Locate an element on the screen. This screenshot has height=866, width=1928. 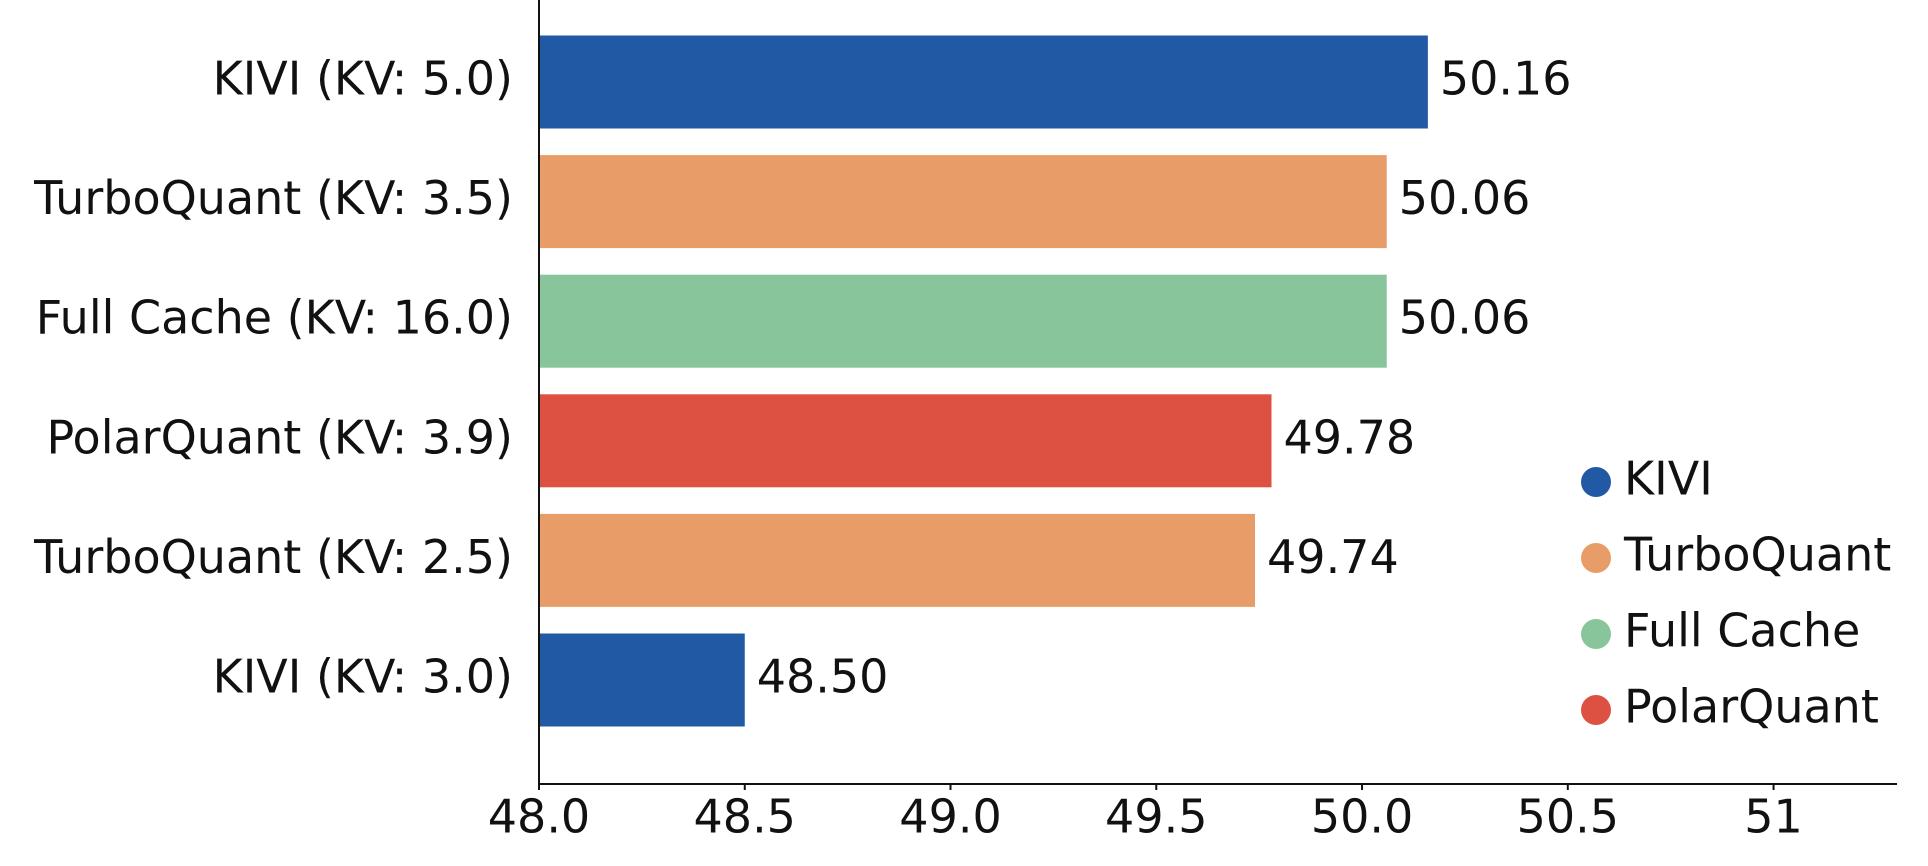
x-tick-label: 48.0 is located at coordinates (539, 817).